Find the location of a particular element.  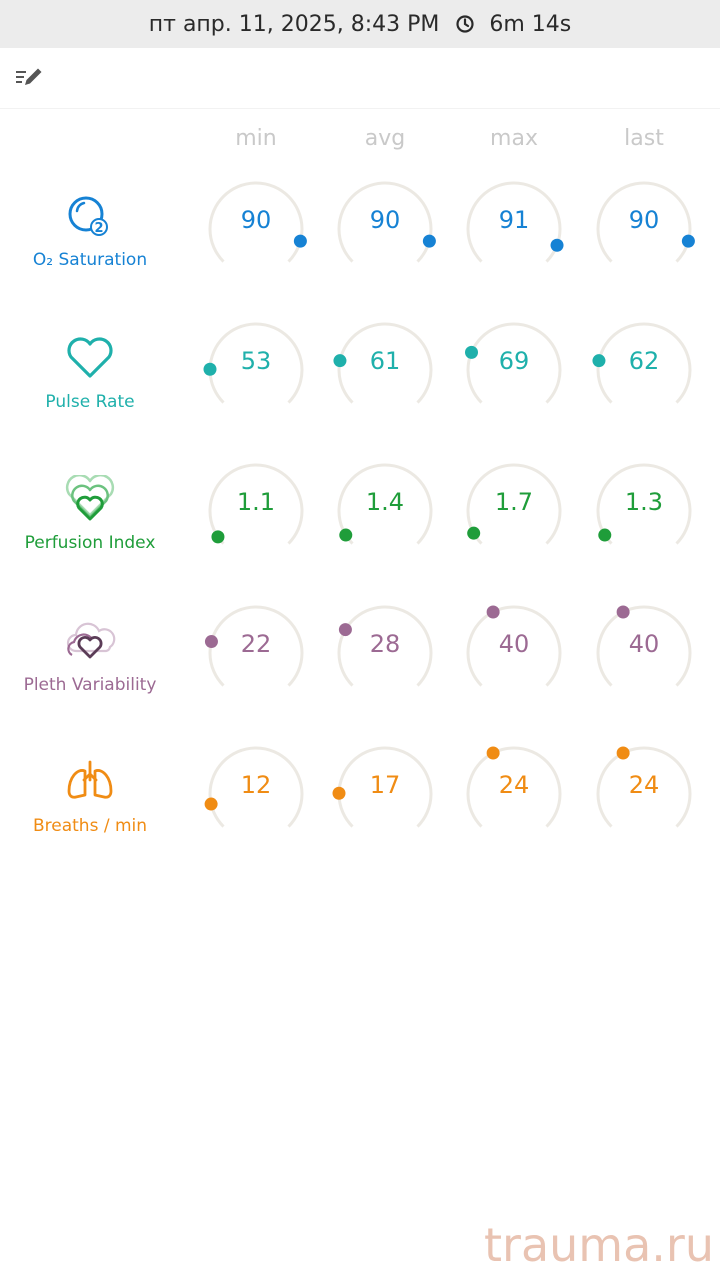

gauge-breaths-avg: 17 is located at coordinates (385, 794).